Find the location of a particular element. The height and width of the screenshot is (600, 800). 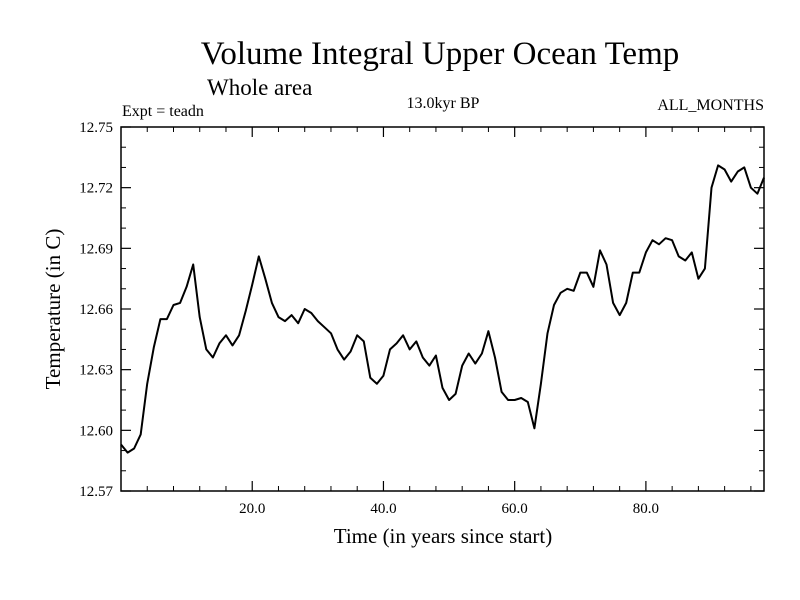

x-tick-label: 40.0 is located at coordinates (383, 509).